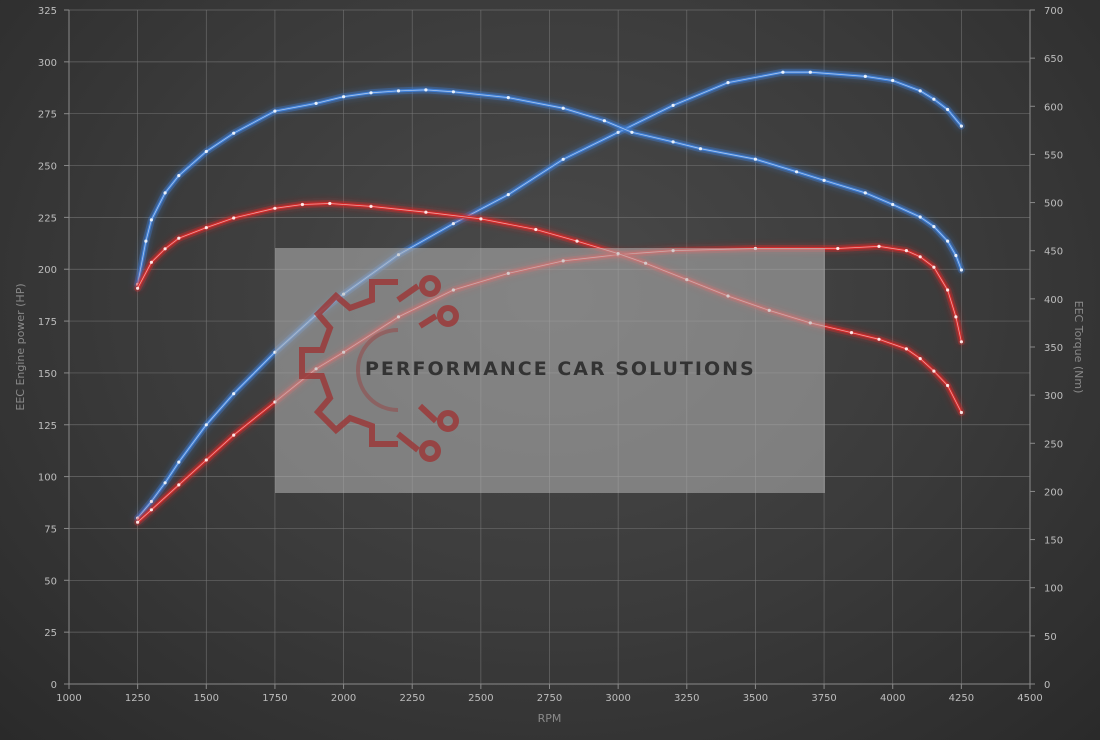 The height and width of the screenshot is (740, 1100). I want to click on y-tick-label: 125, so click(47, 426).